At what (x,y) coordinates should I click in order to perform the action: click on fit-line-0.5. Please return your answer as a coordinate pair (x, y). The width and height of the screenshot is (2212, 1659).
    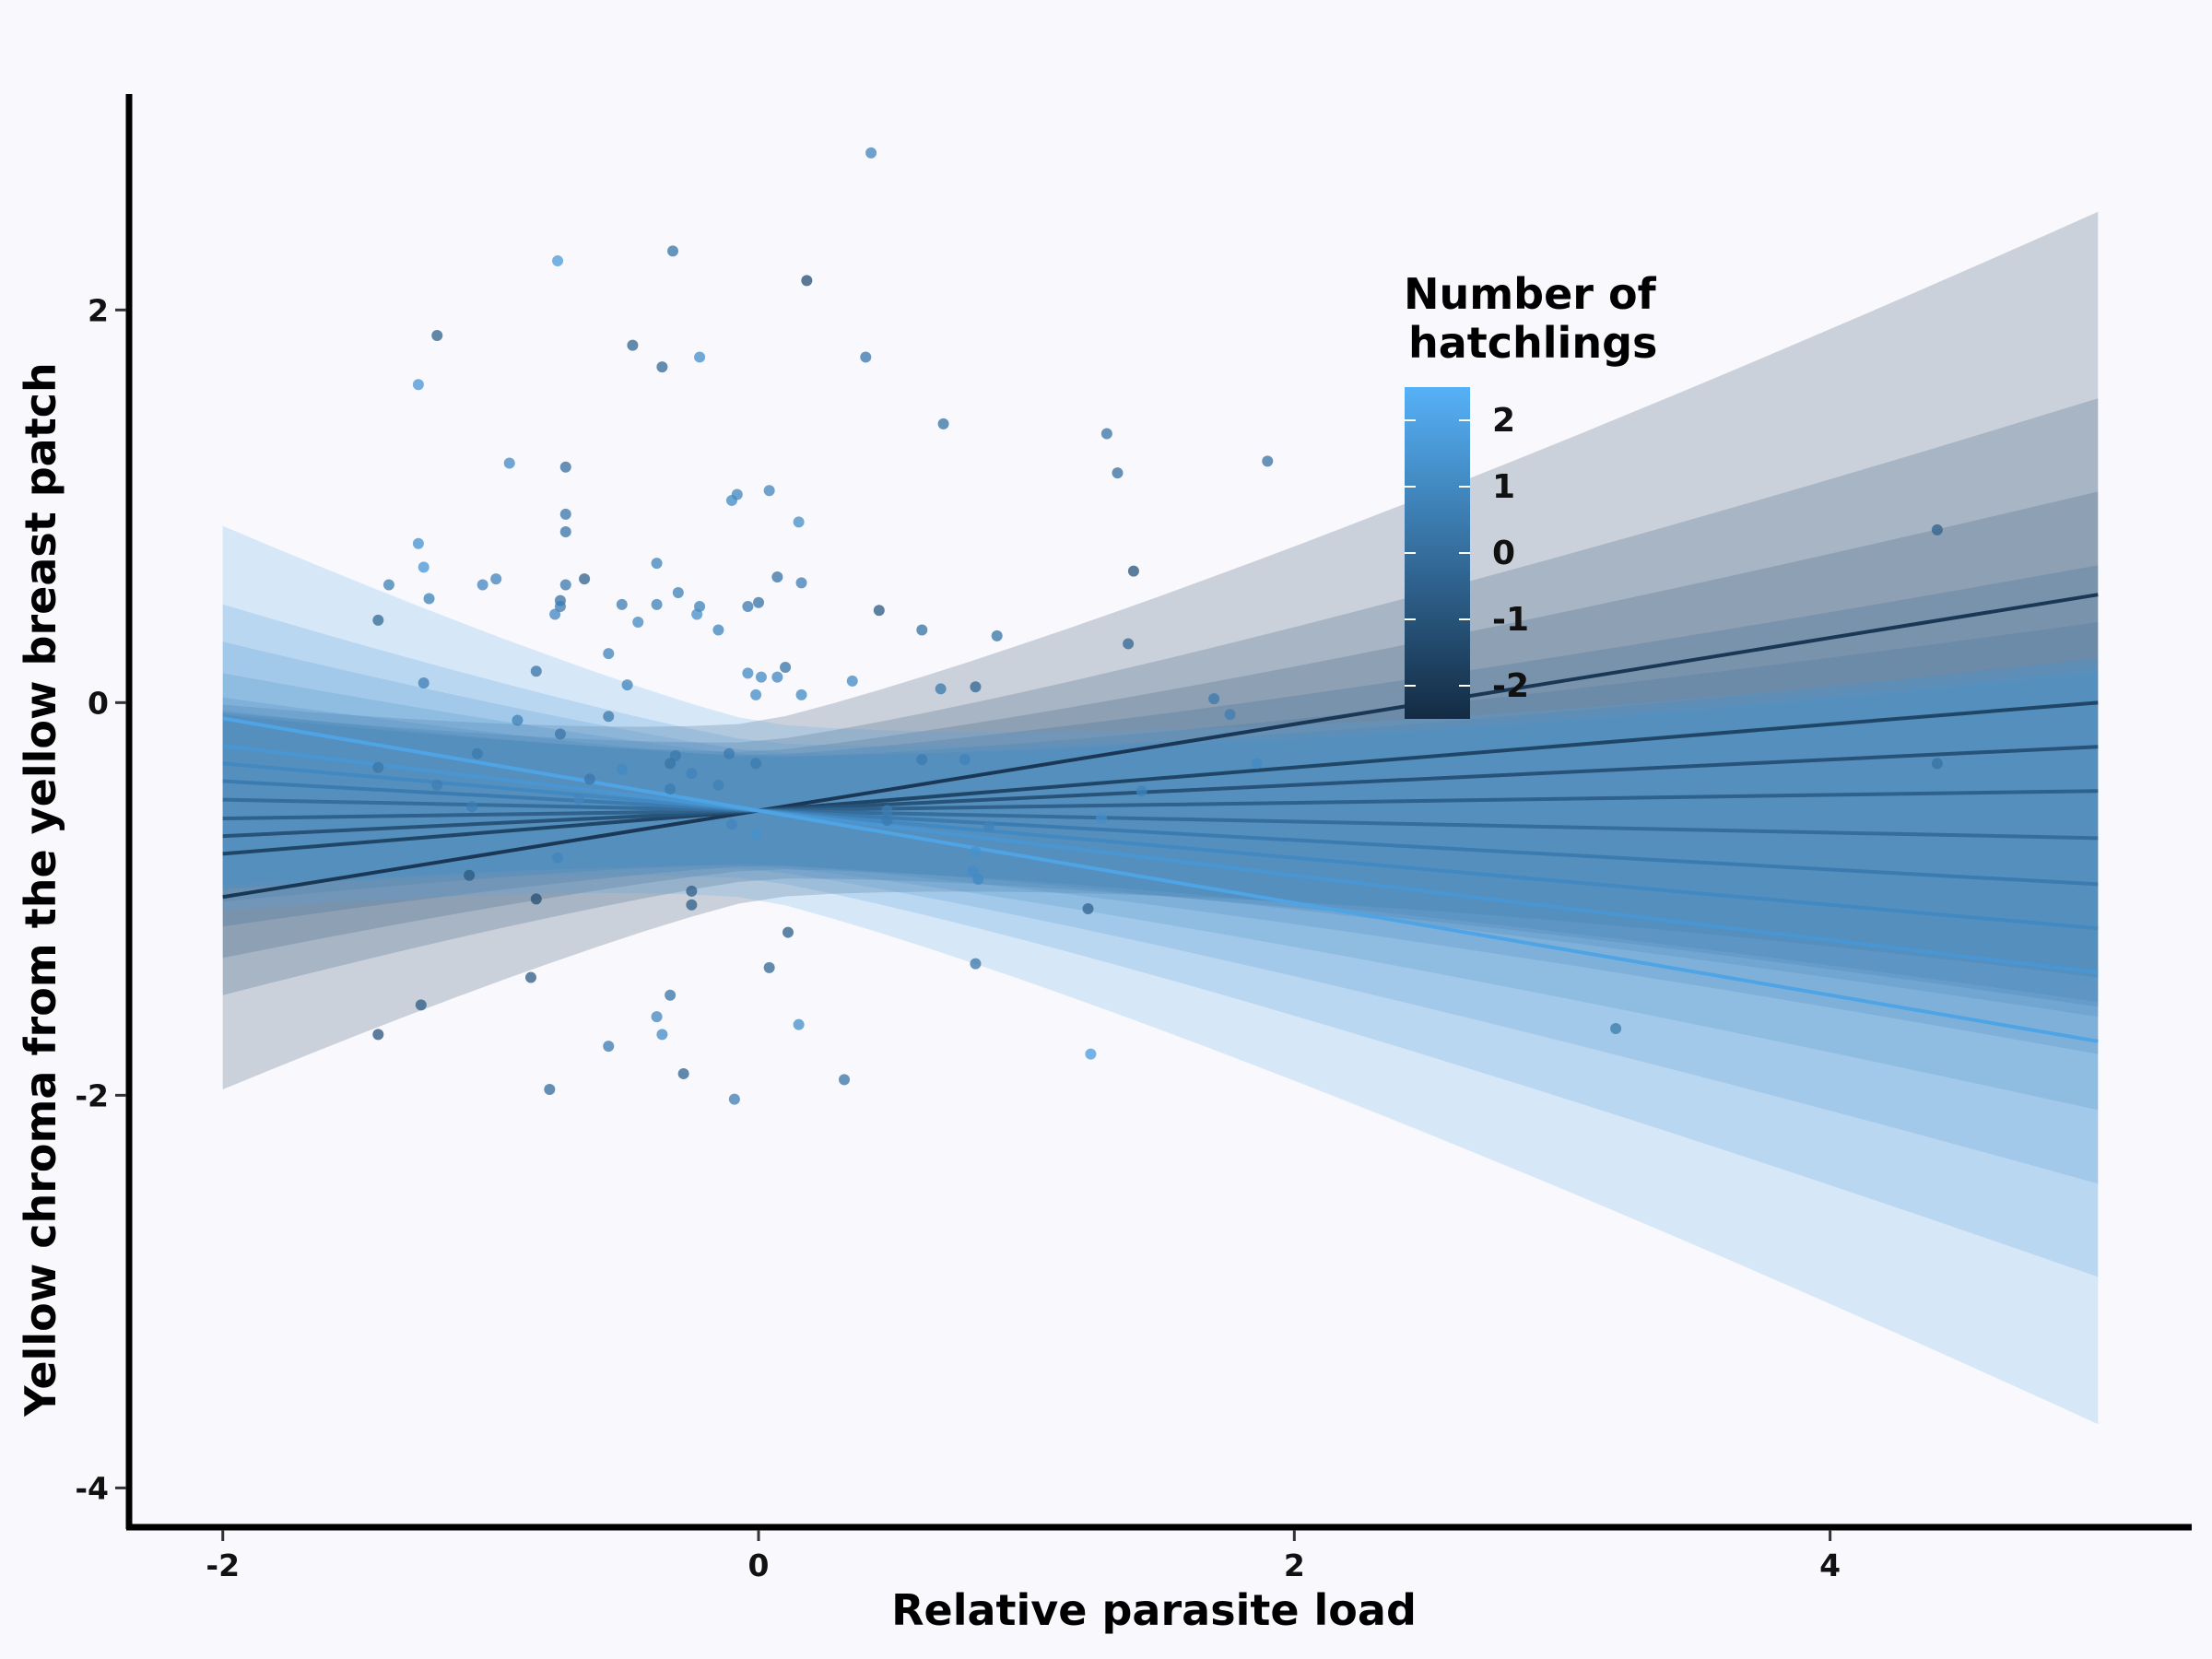
    Looking at the image, I should click on (1160, 833).